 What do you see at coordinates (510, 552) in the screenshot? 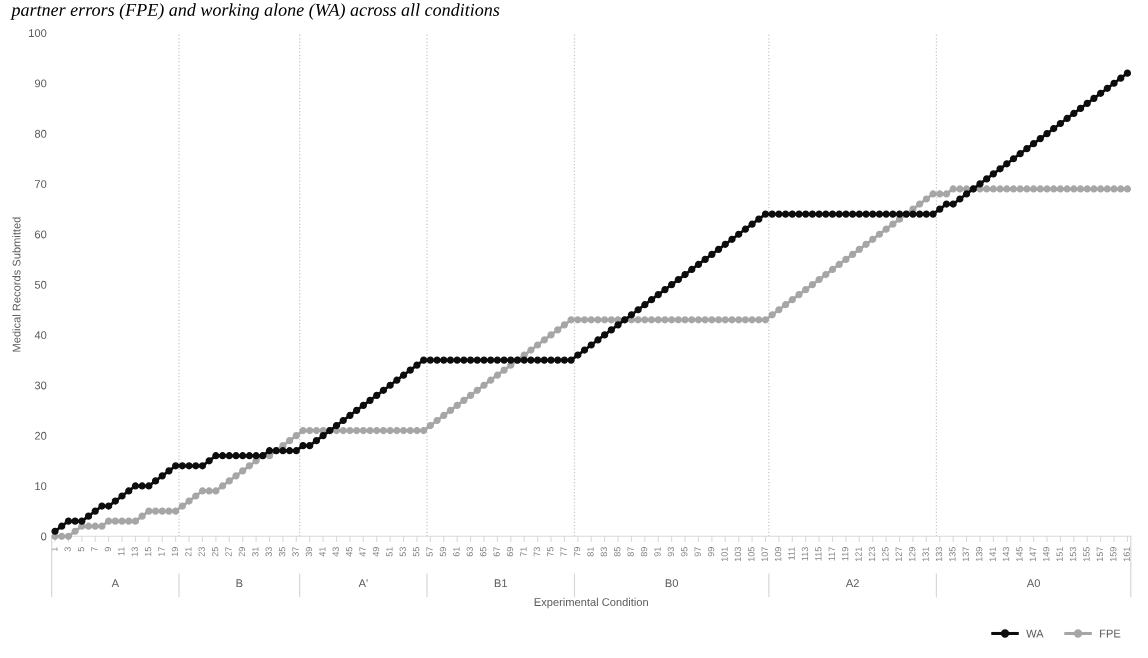
I see `x-tick-label: 69` at bounding box center [510, 552].